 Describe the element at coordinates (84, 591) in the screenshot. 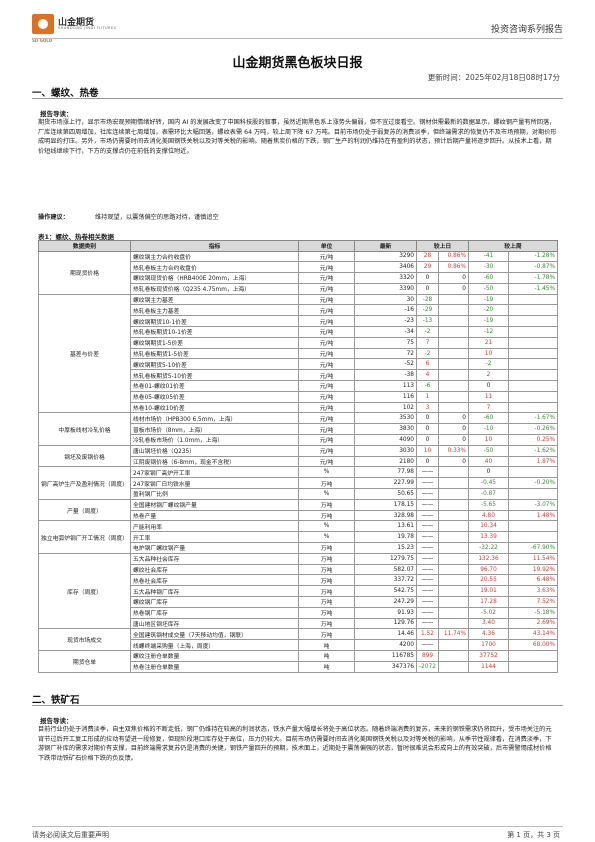

I see `category-cell: 库存（周度）` at that location.